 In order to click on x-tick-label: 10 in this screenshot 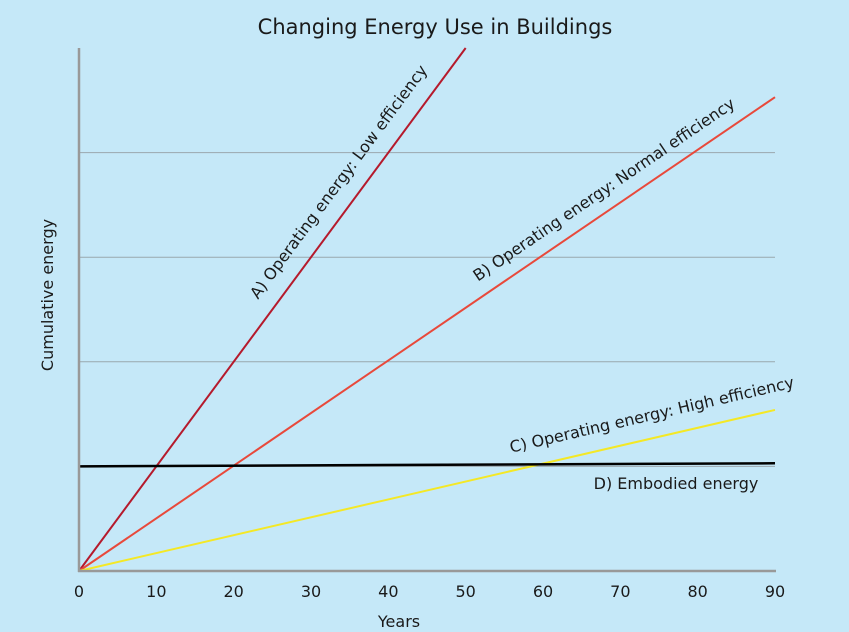, I will do `click(156, 591)`.